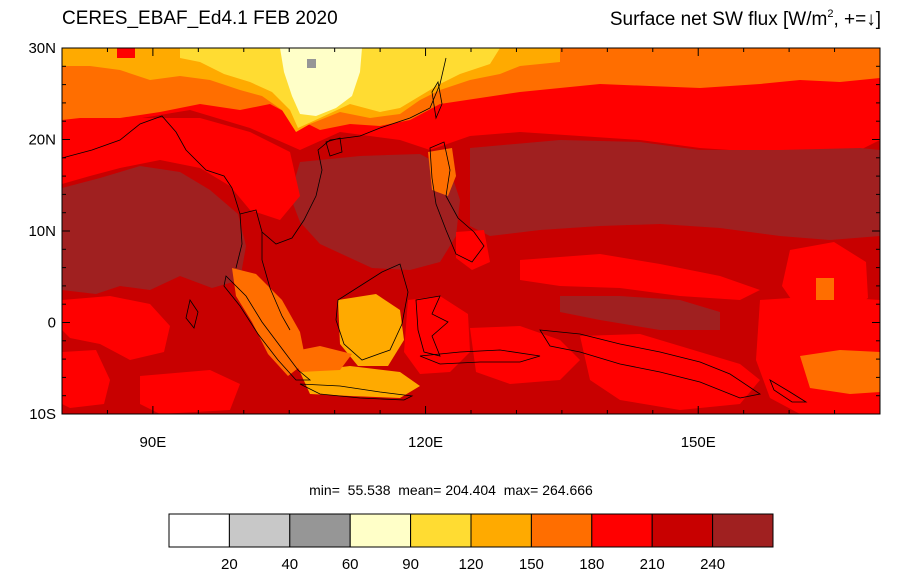 The height and width of the screenshot is (577, 902). What do you see at coordinates (356, 392) in the screenshot?
I see `coastline-java` at bounding box center [356, 392].